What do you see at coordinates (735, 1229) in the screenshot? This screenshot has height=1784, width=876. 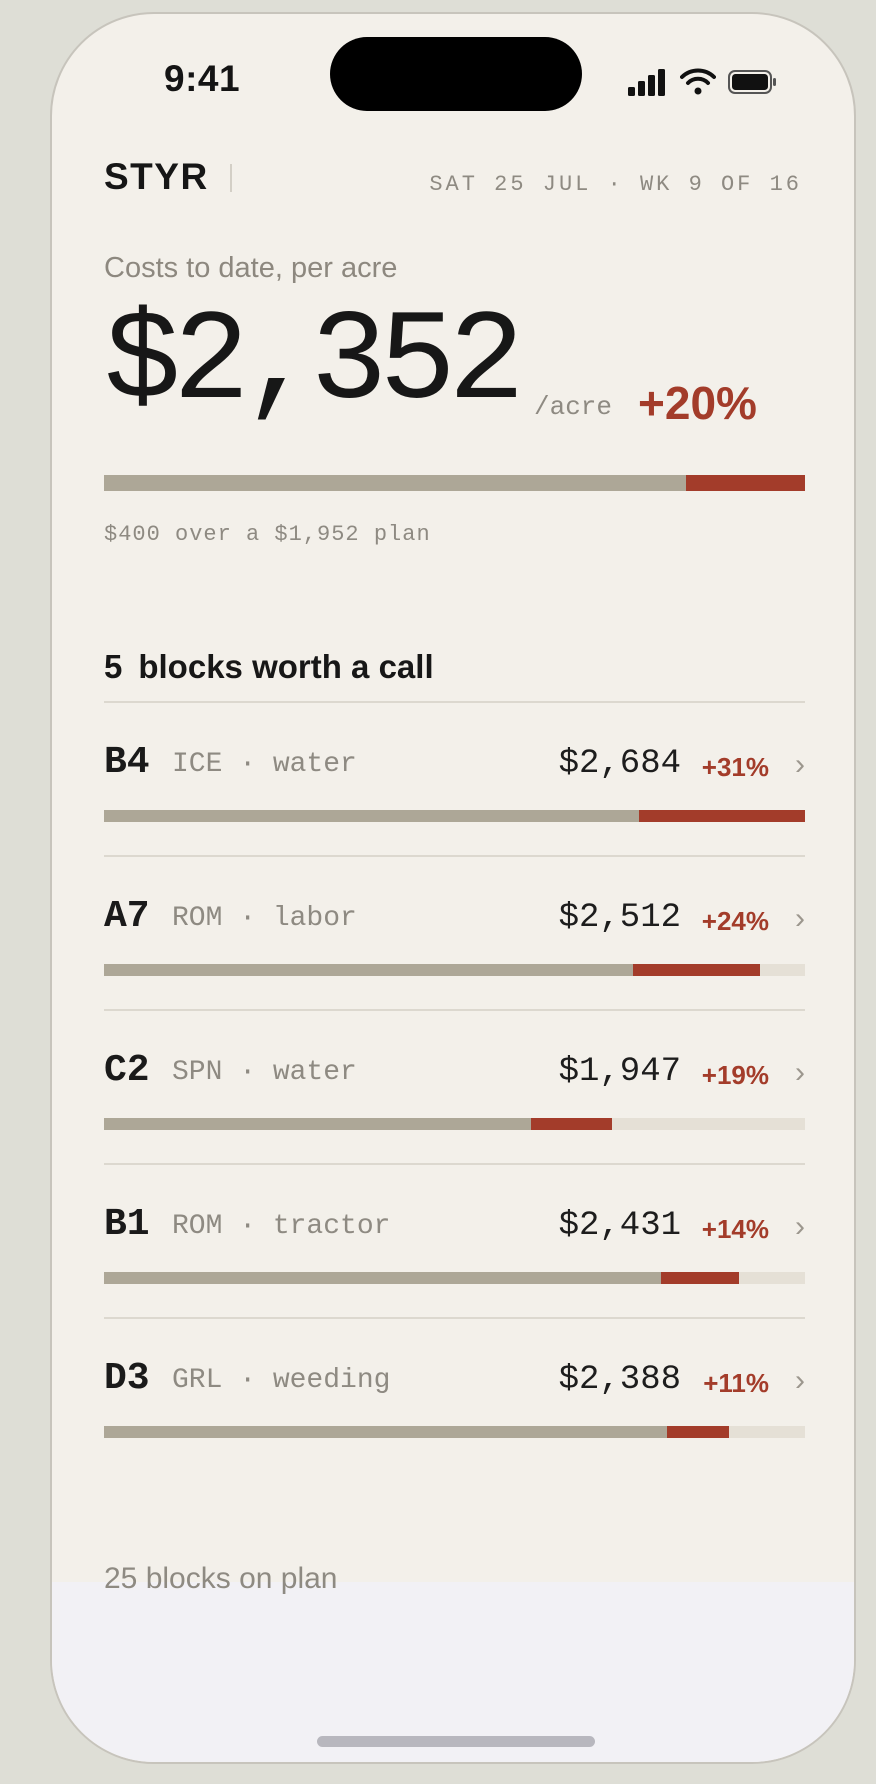 I see `block-change-percent: +14%` at bounding box center [735, 1229].